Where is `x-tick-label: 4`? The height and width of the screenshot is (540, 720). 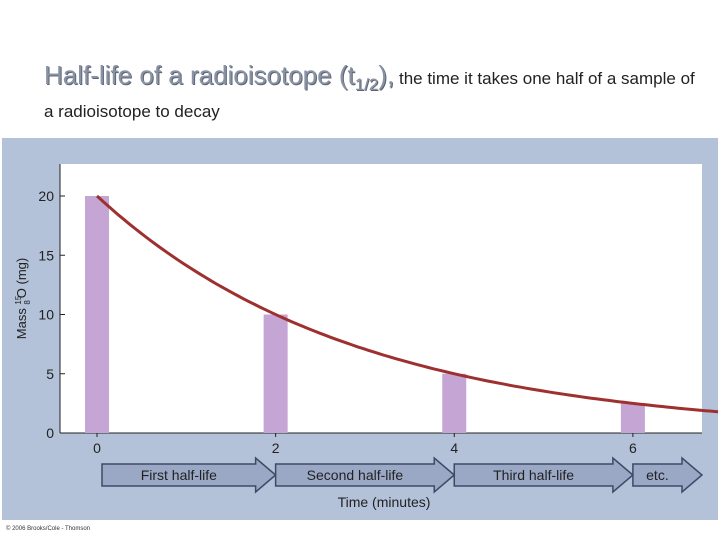 x-tick-label: 4 is located at coordinates (454, 448).